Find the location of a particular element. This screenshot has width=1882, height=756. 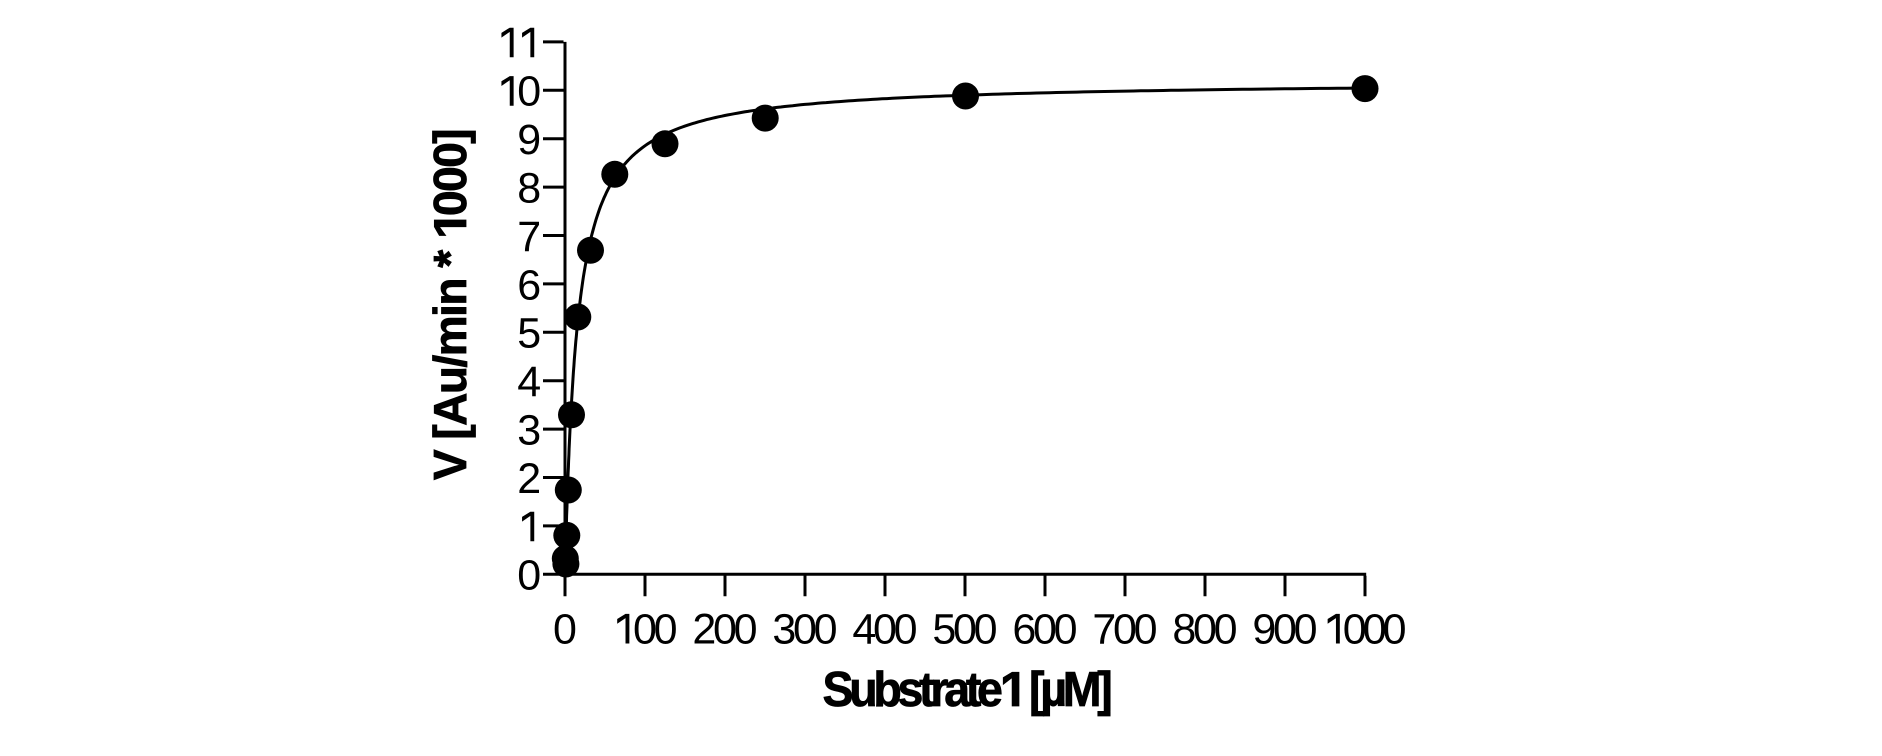

svg-text: [µM] is located at coordinates (1065, 690).